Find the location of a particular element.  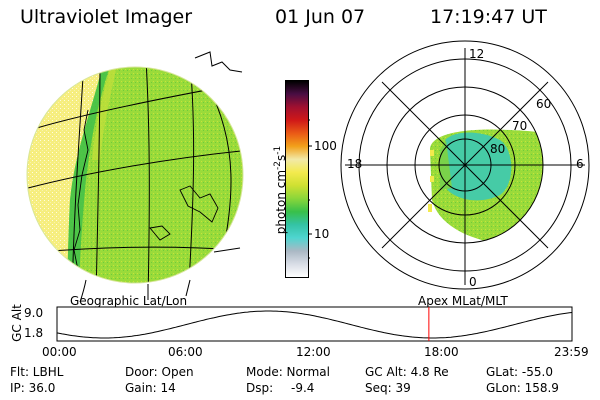

mlt-label-12: 12 is located at coordinates (477, 54).